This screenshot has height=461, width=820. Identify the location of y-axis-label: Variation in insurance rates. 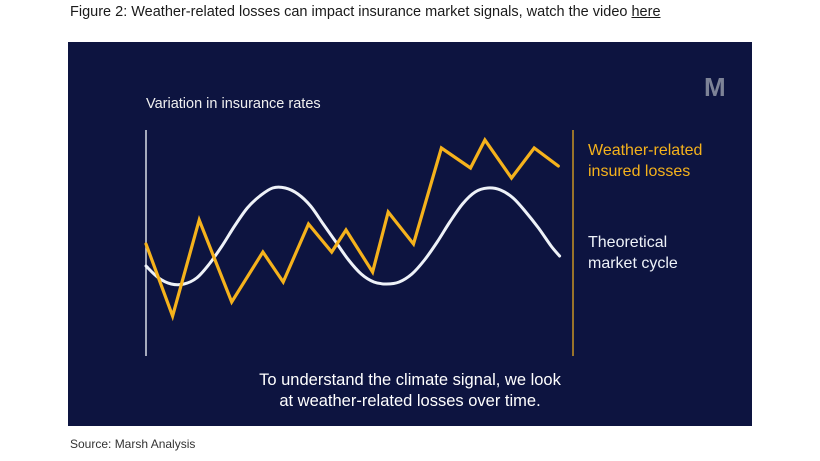
(233, 104).